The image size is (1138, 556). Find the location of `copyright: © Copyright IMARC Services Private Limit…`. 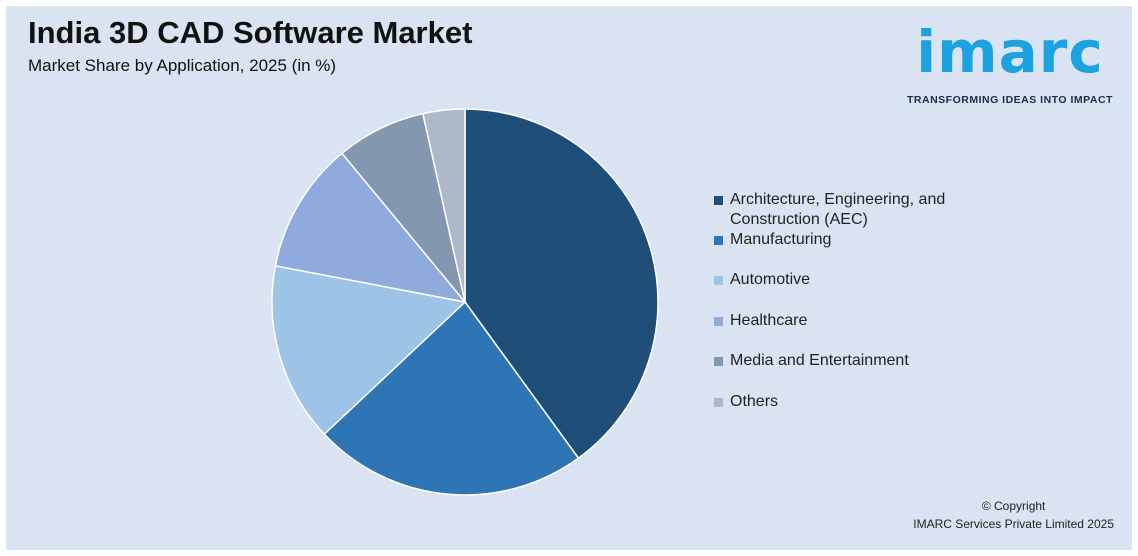

copyright: © Copyright IMARC Services Private Limit… is located at coordinates (1013, 515).